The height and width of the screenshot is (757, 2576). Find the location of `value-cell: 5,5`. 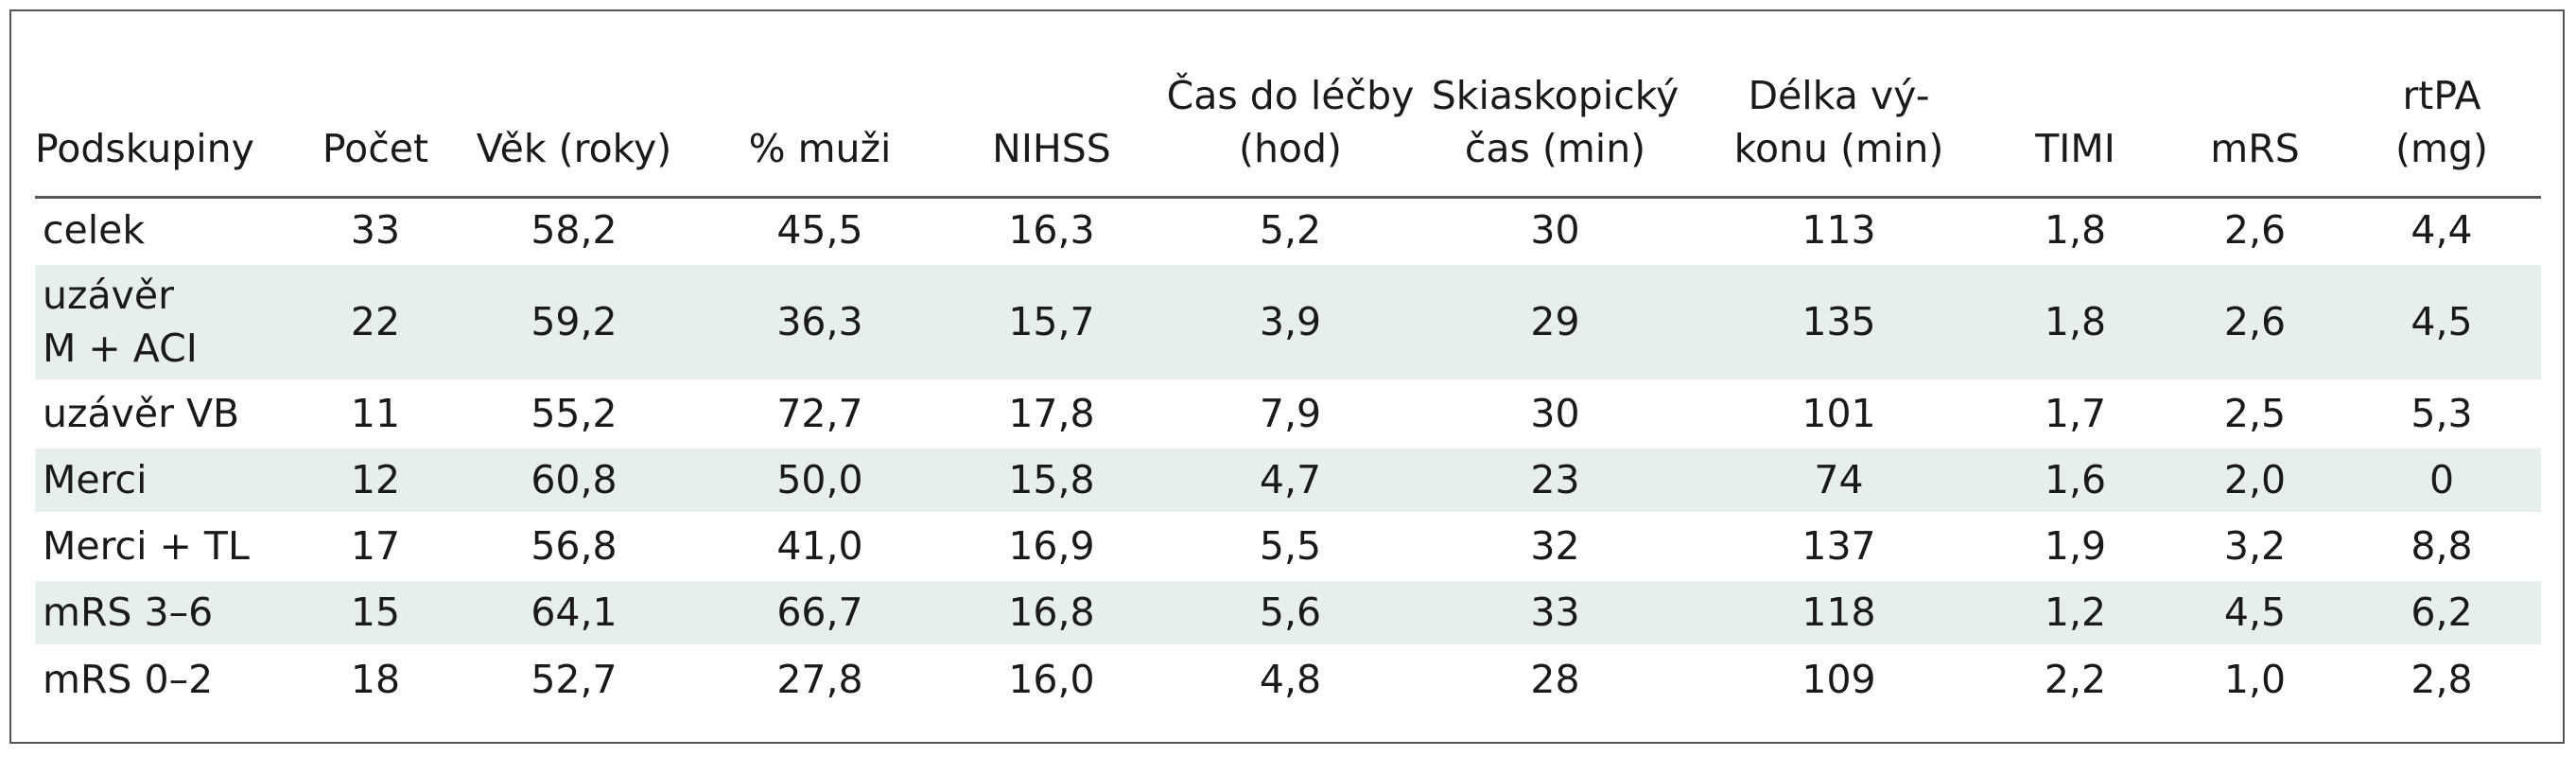

value-cell: 5,5 is located at coordinates (1290, 547).